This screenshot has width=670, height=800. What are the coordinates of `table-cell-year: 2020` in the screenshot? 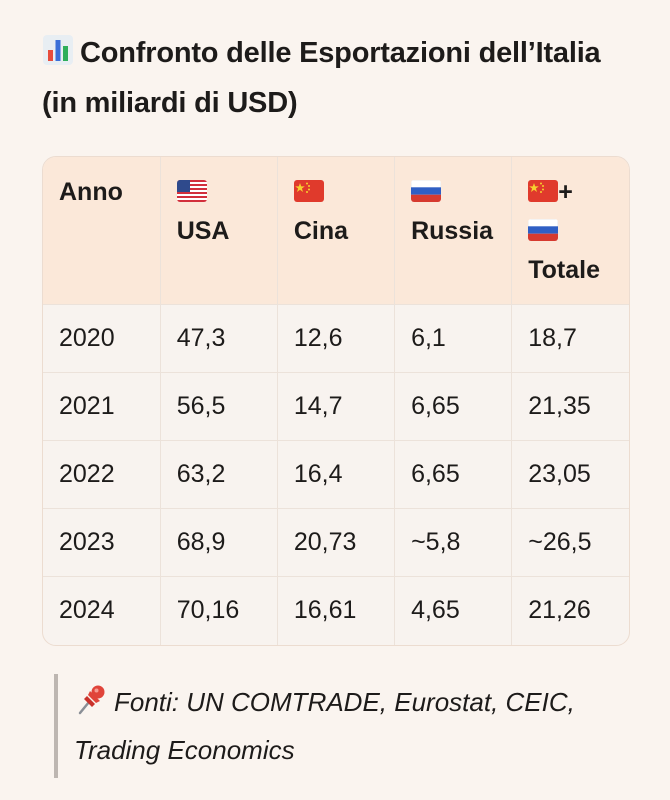 It's located at (102, 338).